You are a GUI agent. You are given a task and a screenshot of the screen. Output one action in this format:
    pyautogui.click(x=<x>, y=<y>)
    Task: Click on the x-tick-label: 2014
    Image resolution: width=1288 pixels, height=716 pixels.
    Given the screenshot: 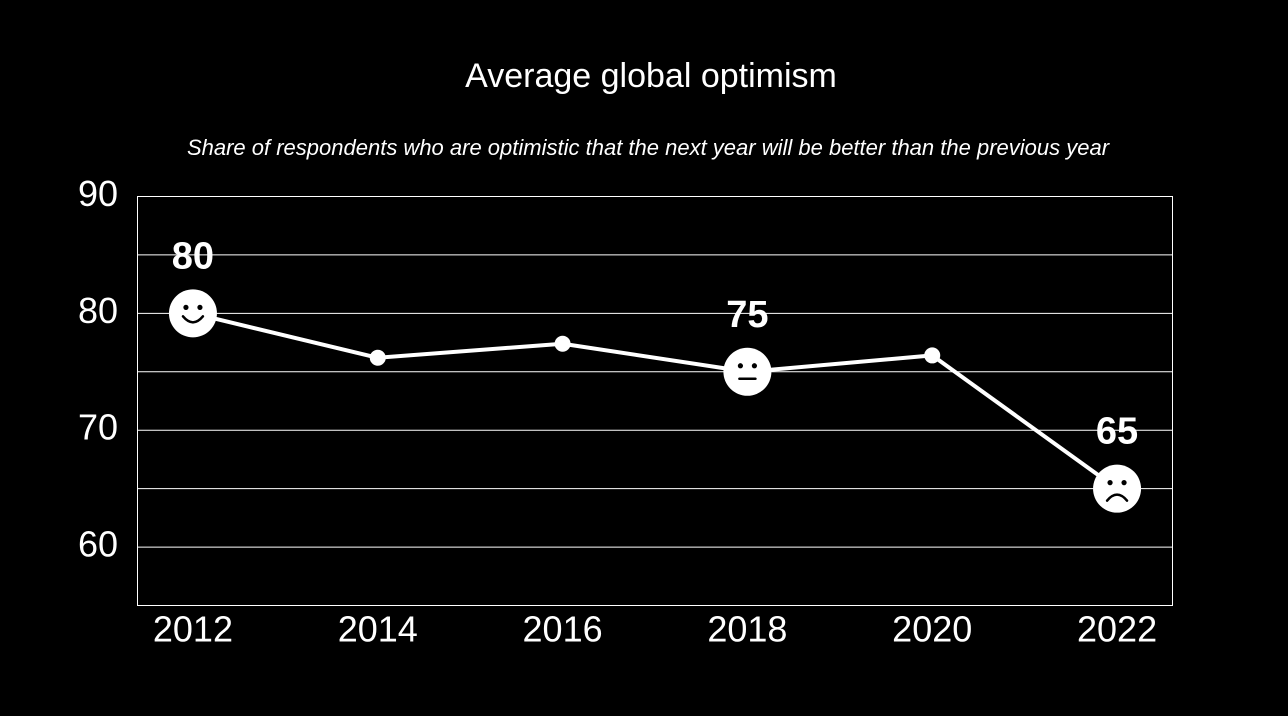 What is the action you would take?
    pyautogui.click(x=378, y=629)
    